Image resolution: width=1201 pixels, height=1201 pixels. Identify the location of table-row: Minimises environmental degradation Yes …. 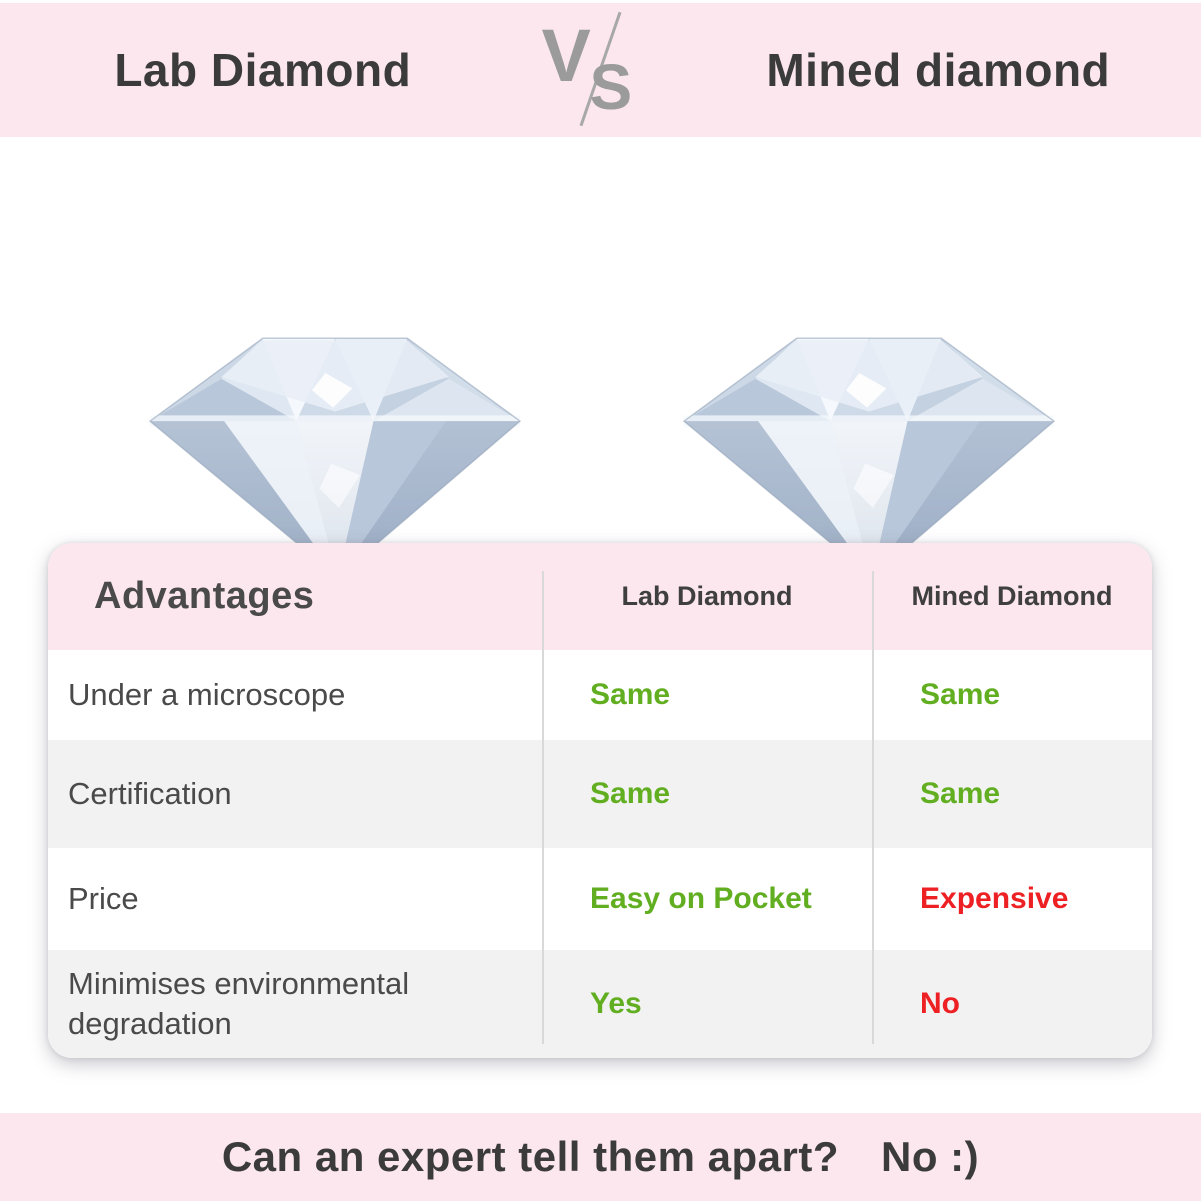
(600, 1004).